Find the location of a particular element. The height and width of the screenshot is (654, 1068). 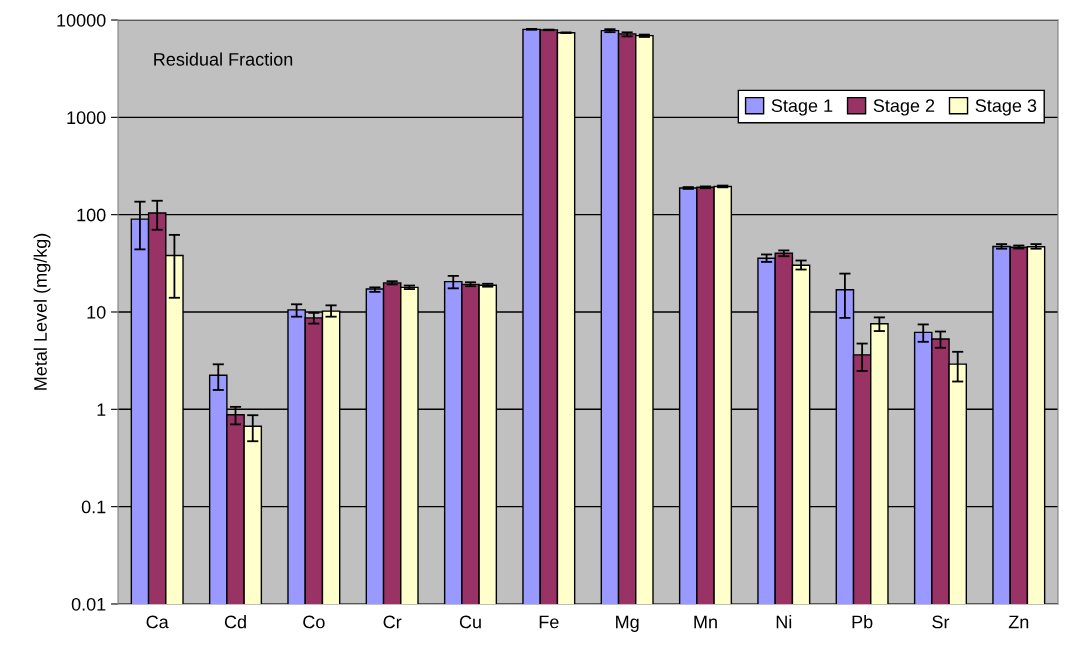

x-tick-label: Sr is located at coordinates (941, 622).